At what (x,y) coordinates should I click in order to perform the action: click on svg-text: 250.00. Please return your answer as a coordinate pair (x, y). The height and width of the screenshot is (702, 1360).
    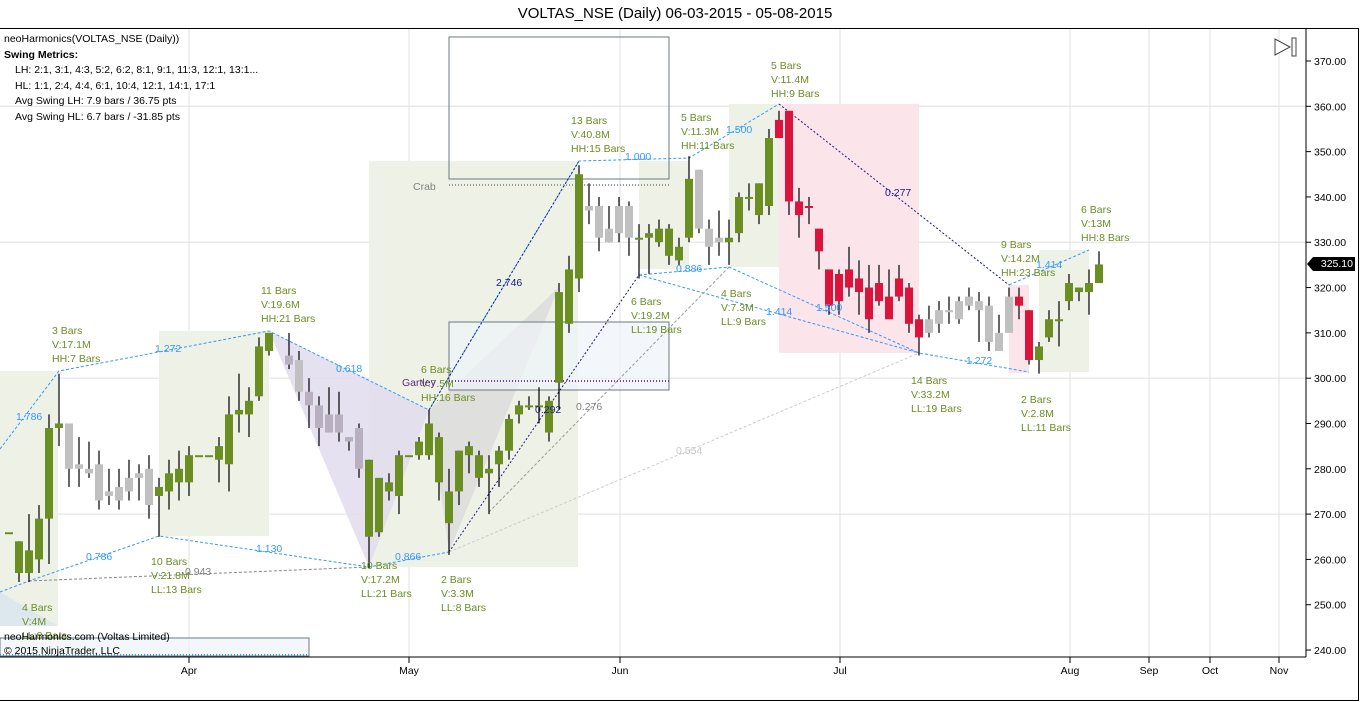
    Looking at the image, I should click on (1330, 606).